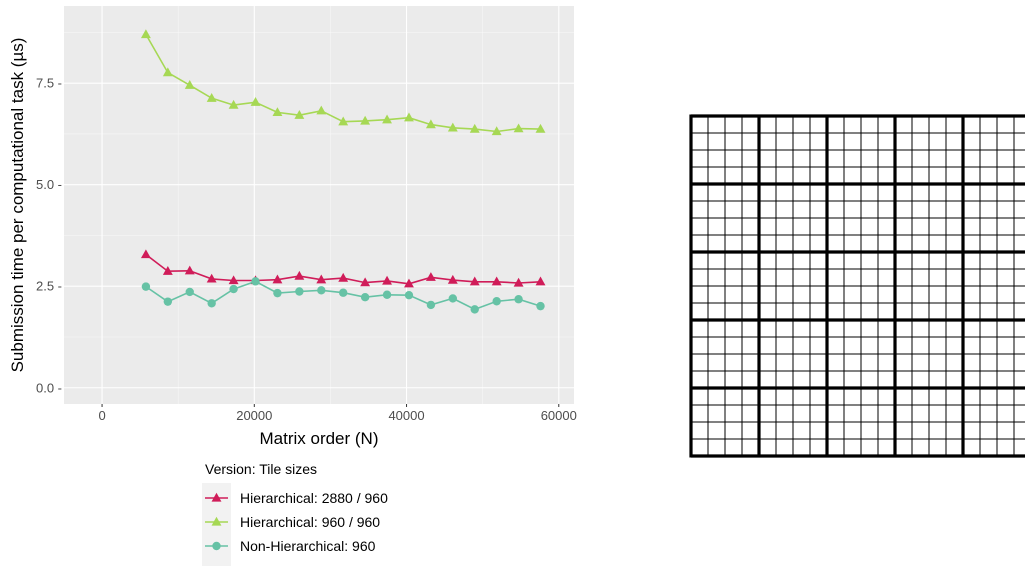 Image resolution: width=1025 pixels, height=566 pixels. I want to click on legend-title: Version: Tile sizes, so click(261, 469).